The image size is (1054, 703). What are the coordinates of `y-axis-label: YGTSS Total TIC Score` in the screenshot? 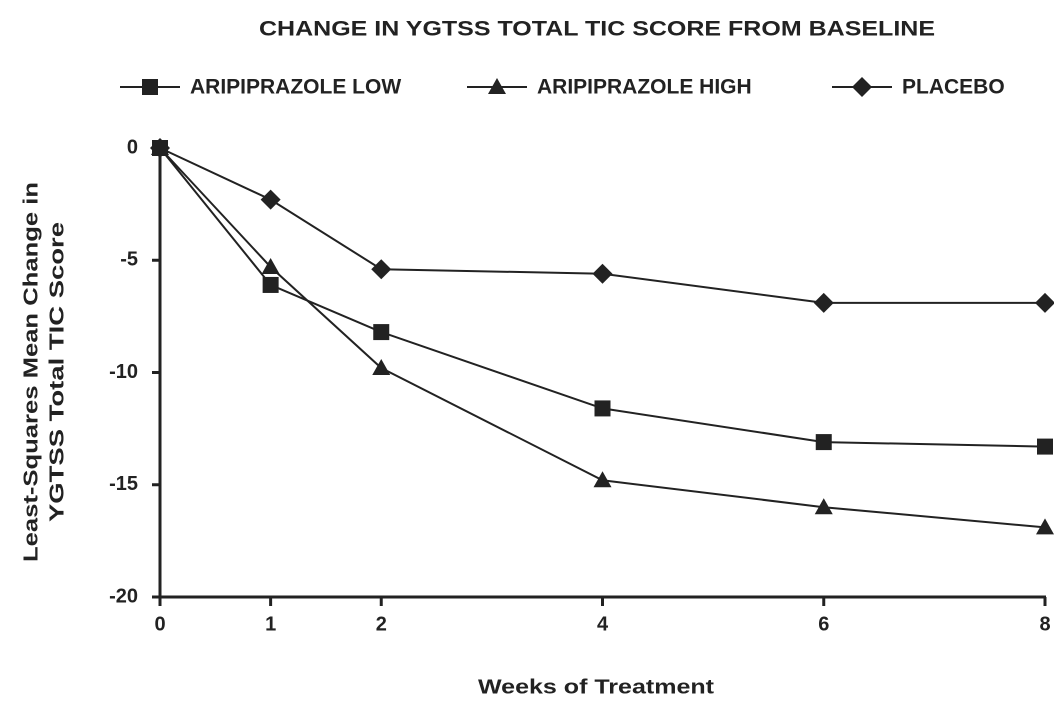 It's located at (57, 372).